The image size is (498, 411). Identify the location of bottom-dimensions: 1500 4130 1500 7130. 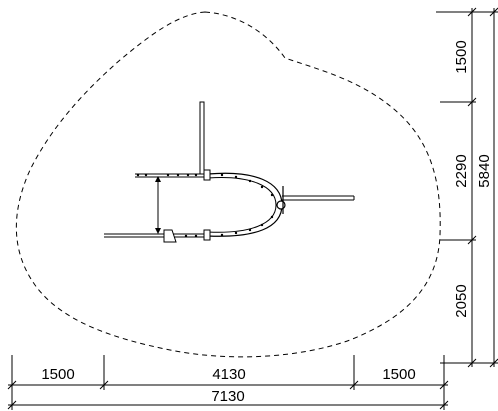
(228, 382).